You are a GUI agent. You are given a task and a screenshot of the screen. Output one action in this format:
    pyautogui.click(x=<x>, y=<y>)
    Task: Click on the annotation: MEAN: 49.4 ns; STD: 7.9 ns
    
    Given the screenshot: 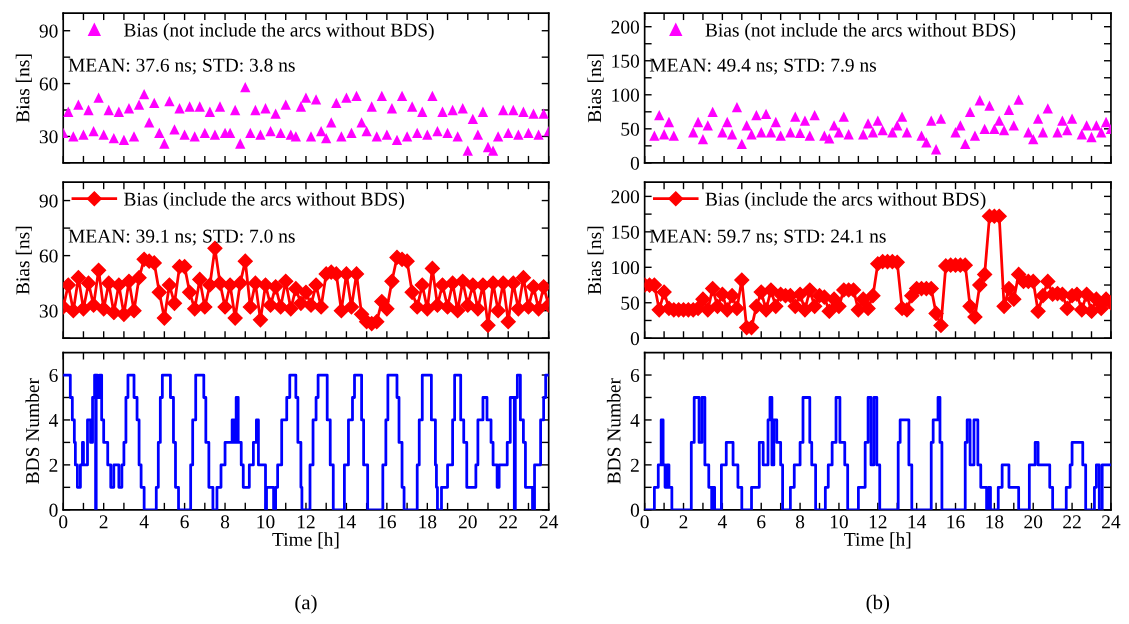 What is the action you would take?
    pyautogui.click(x=763, y=66)
    